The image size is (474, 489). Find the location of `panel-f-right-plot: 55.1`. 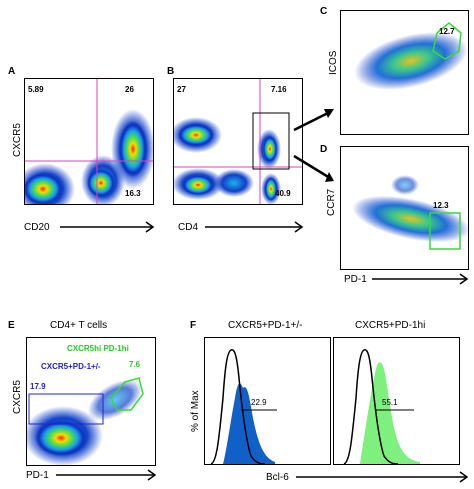

panel-f-right-plot: 55.1 is located at coordinates (396, 401).